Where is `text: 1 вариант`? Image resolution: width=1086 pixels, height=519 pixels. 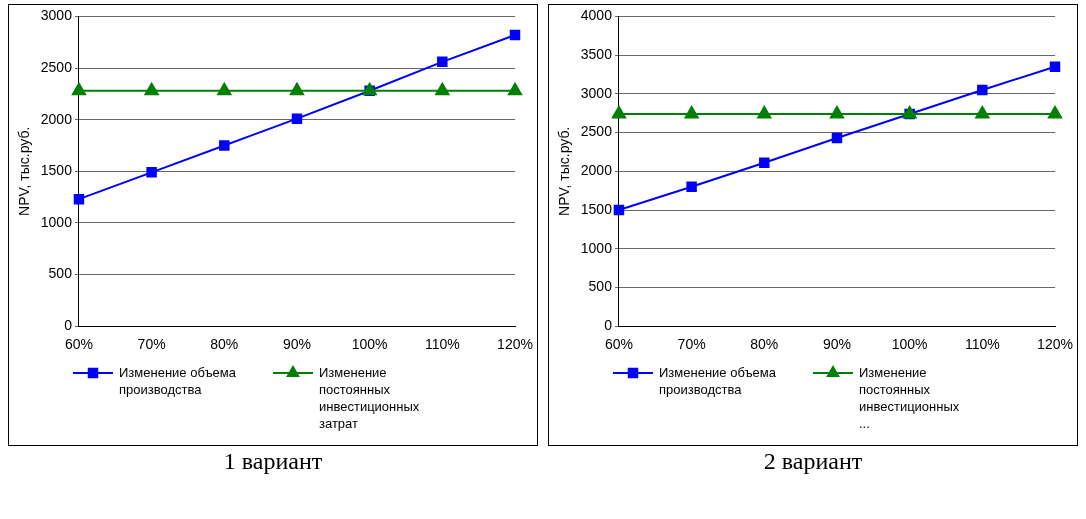
text: 1 вариант is located at coordinates (273, 461).